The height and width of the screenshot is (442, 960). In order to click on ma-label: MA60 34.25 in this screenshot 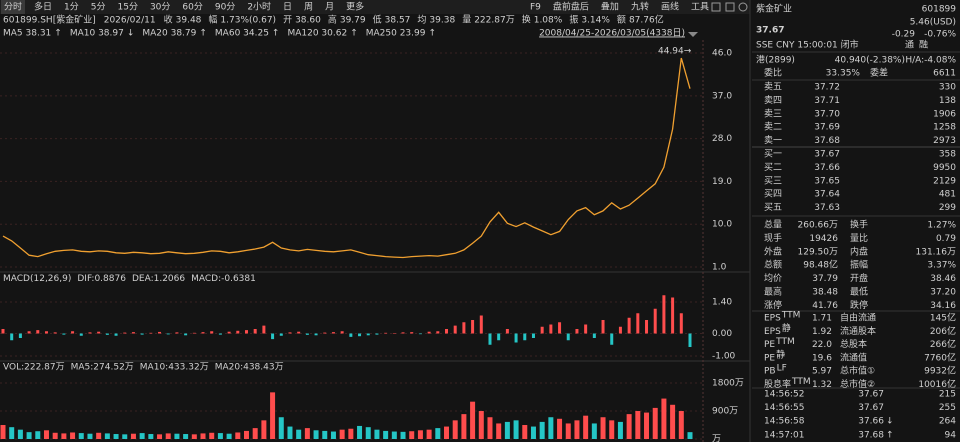, I will do `click(242, 34)`.